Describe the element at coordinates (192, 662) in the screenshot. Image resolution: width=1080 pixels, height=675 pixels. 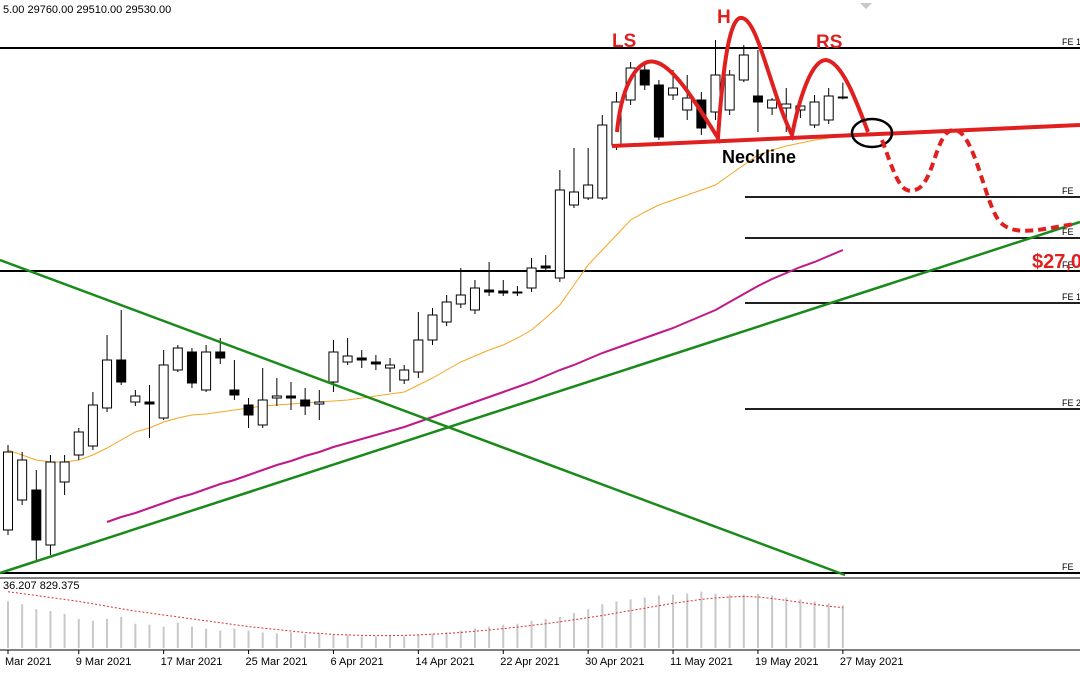
I see `x-tick-label: 17 Mar 2021` at that location.